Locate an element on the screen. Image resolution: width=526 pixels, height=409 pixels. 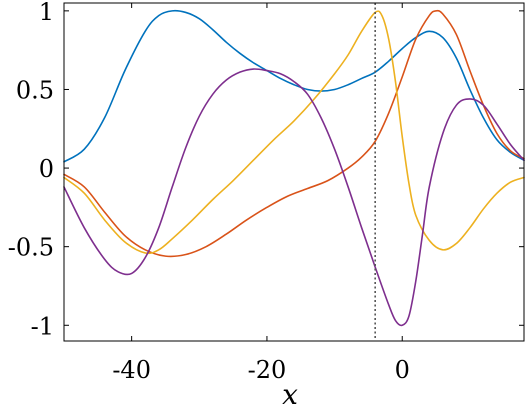
x-tick-label: 0 is located at coordinates (402, 370).